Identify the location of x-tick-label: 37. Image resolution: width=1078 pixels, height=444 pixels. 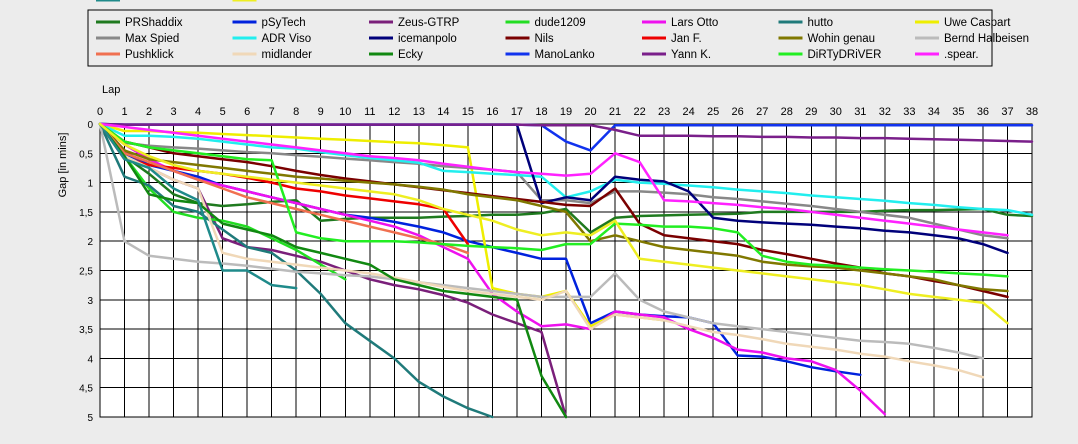
(1007, 112).